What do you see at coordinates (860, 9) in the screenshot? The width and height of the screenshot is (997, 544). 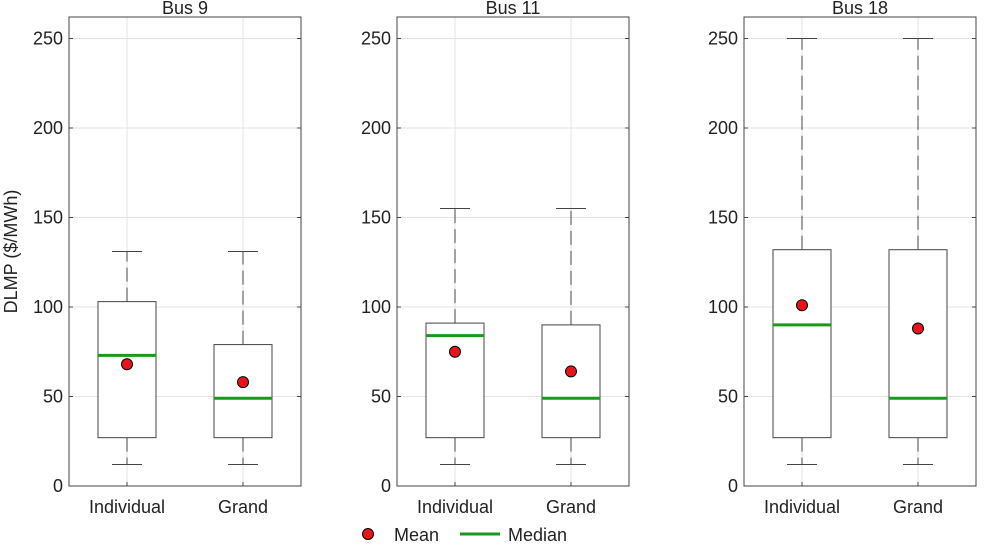 I see `panel-title: Bus 18` at bounding box center [860, 9].